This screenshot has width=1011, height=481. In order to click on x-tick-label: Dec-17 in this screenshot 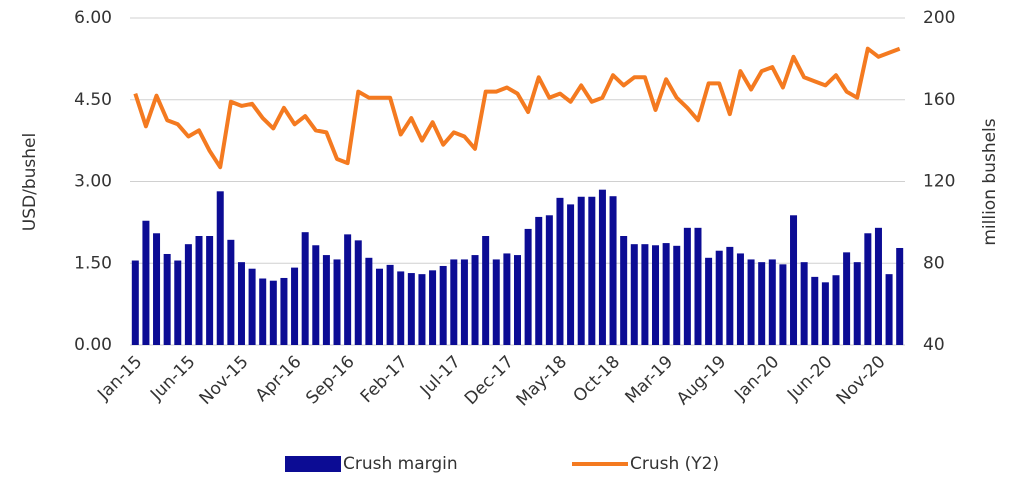, I will do `click(489, 380)`.